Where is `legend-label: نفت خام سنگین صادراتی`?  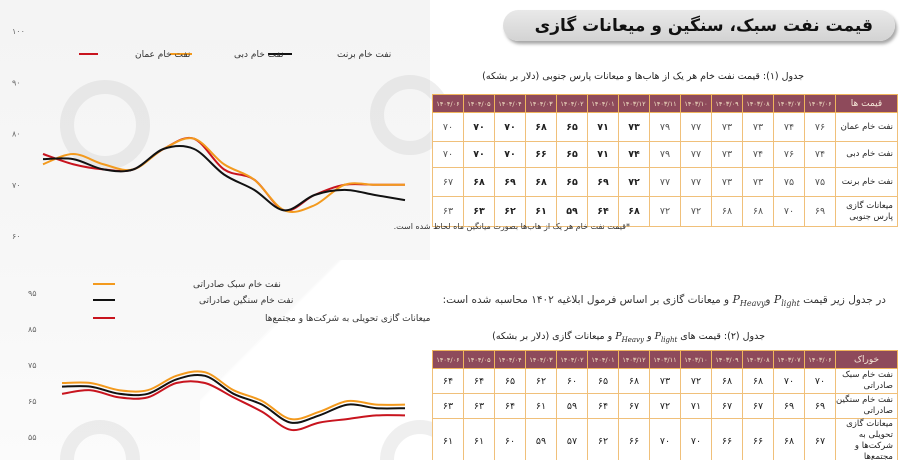 legend-label: نفت خام سنگین صادراتی is located at coordinates (246, 300).